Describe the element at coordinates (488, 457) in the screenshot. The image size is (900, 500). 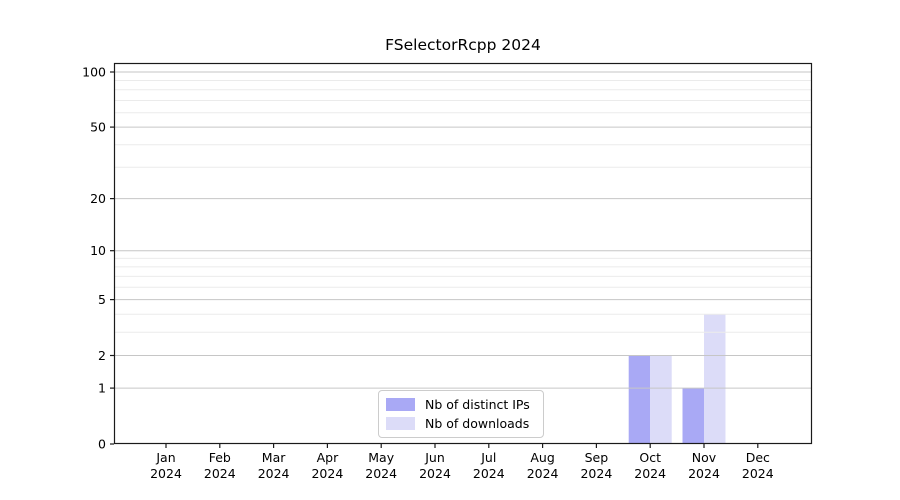
I see `x-tick-label-month: Jul` at that location.